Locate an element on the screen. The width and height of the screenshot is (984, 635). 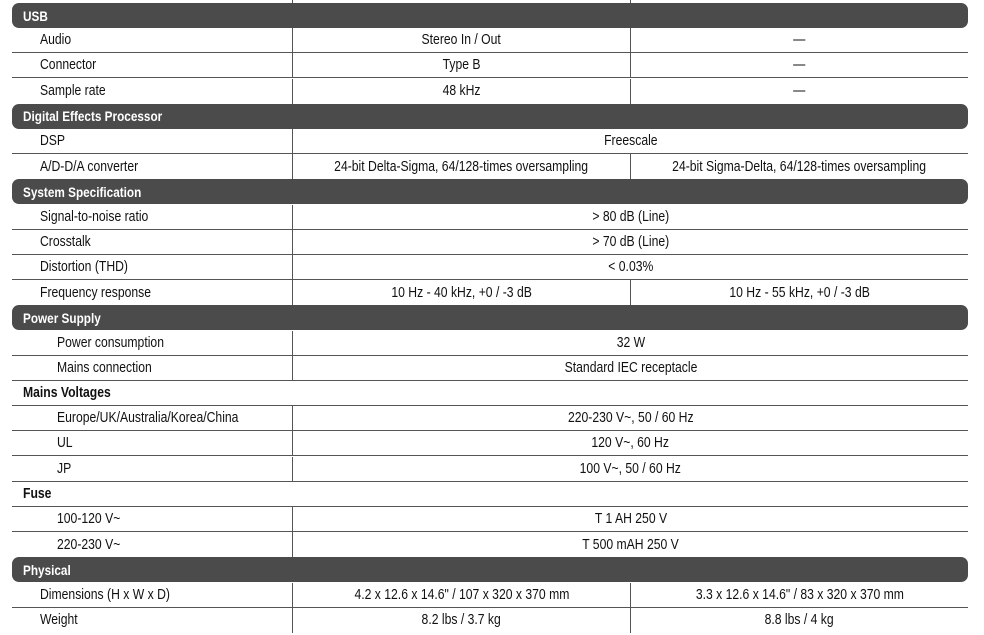
spec-row: Weight 8.2 lbs / 3.7 kg 8.8 lbs / 4 kg is located at coordinates (490, 620).